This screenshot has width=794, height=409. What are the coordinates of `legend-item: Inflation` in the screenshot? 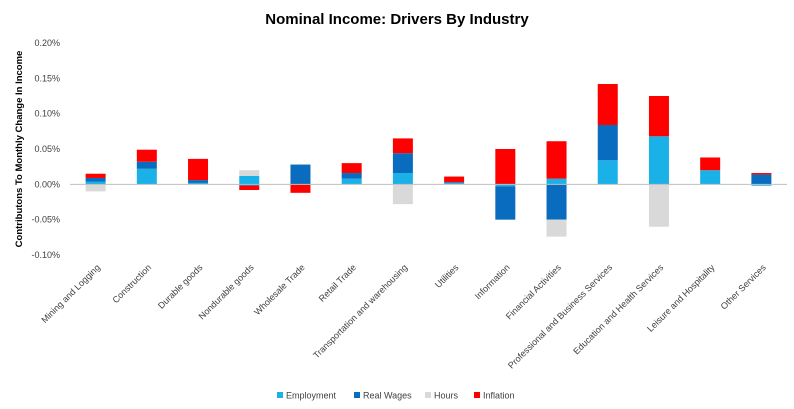 It's located at (494, 396).